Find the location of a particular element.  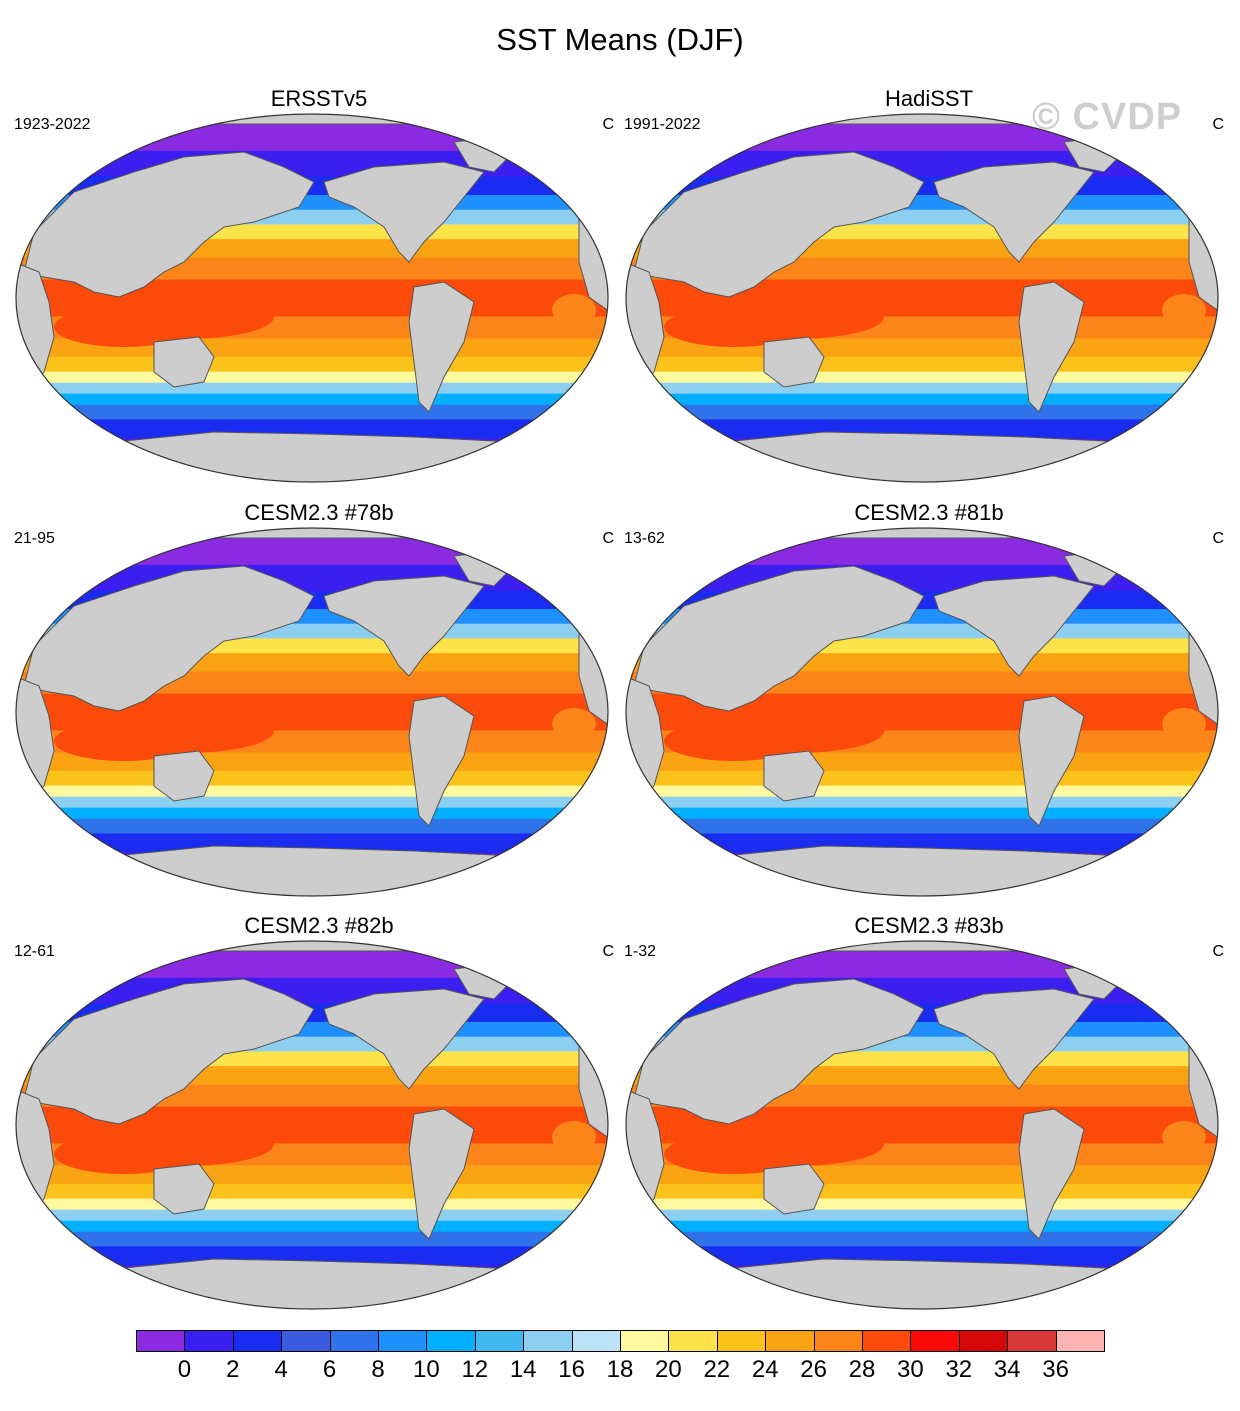

colorbar-tick-label: 0 is located at coordinates (184, 1369).